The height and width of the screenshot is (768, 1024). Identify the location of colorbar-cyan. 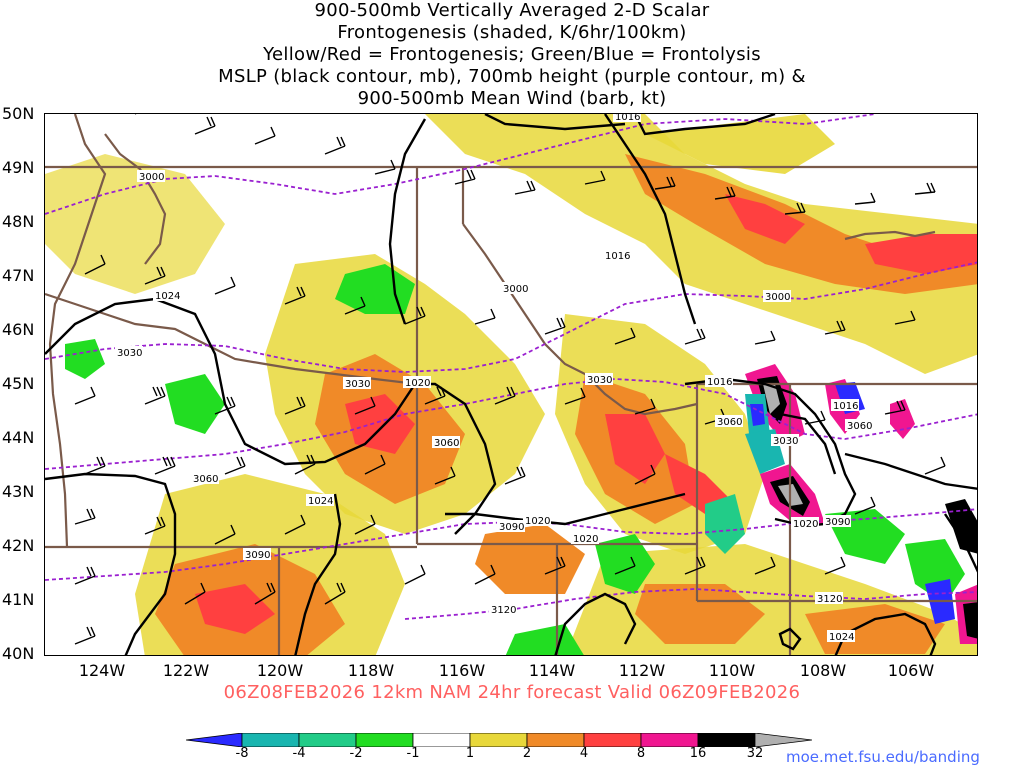
(270, 740).